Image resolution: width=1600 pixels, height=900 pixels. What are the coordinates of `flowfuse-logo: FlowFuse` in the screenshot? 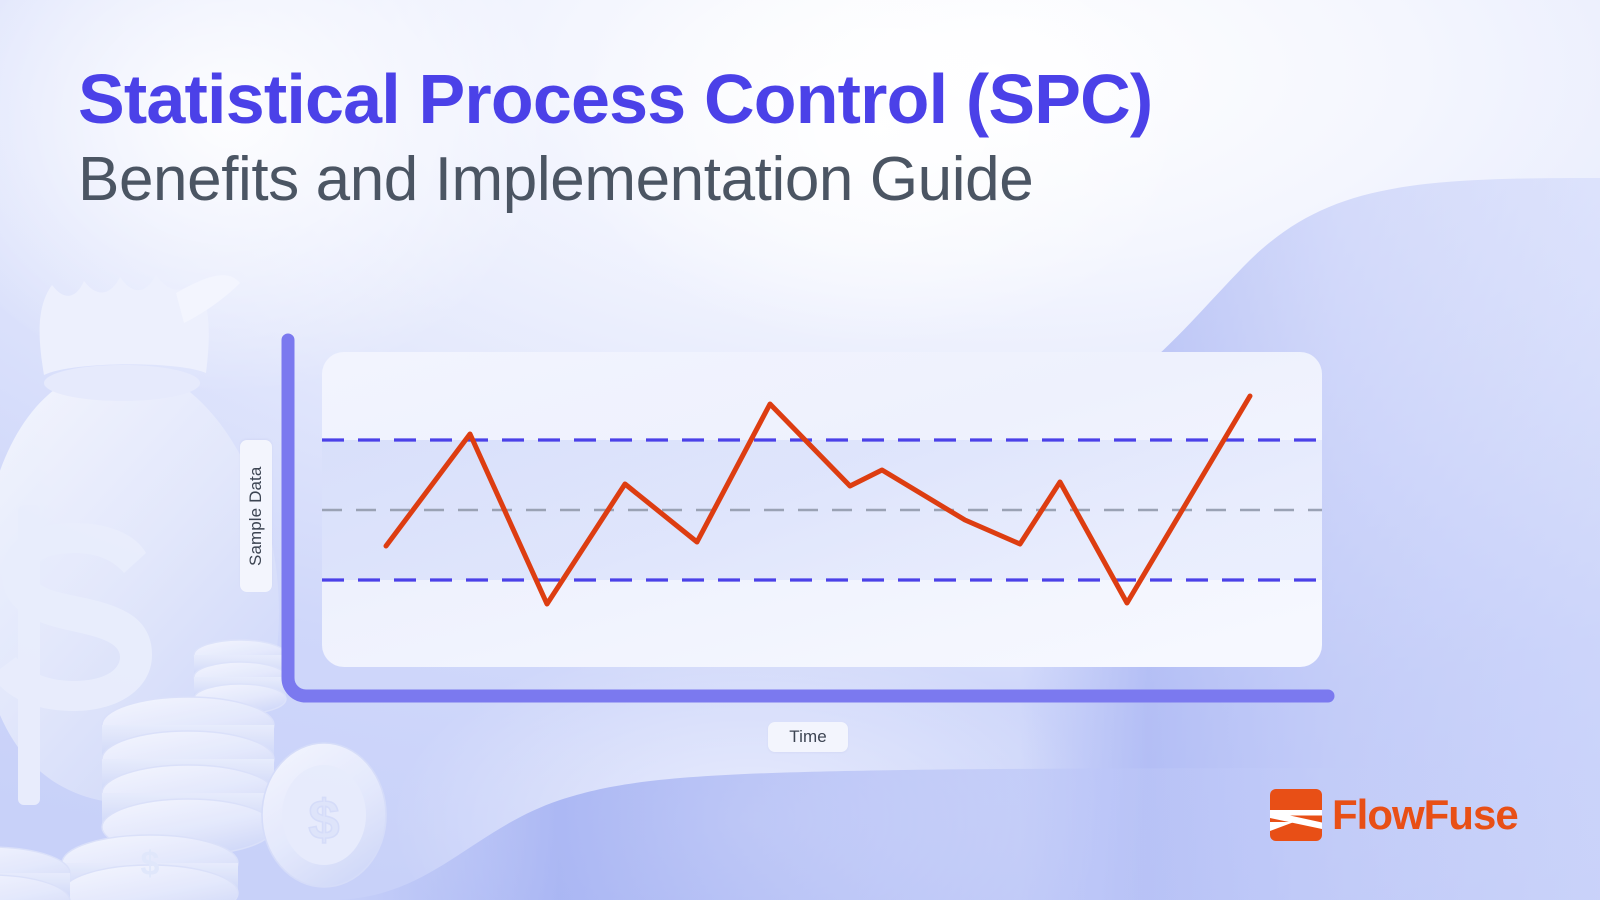 It's located at (1394, 815).